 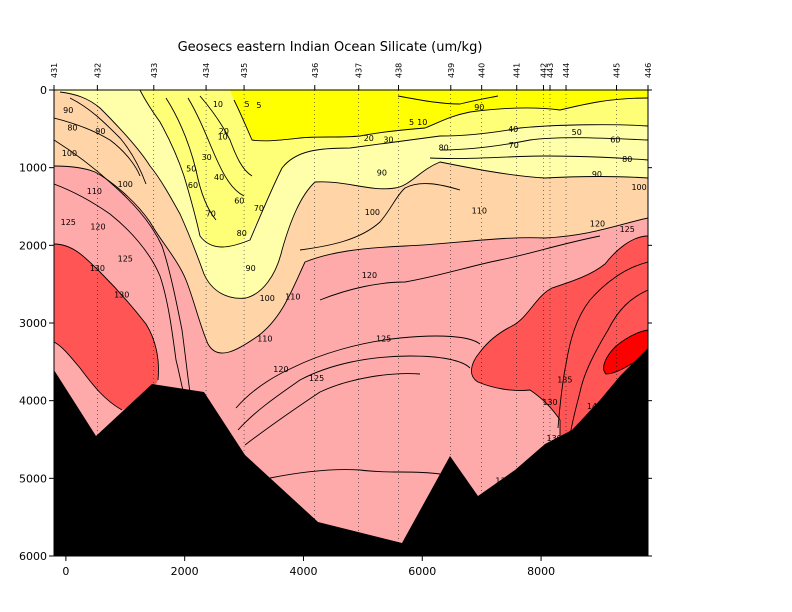 I want to click on band-gt140, so click(x=625, y=352).